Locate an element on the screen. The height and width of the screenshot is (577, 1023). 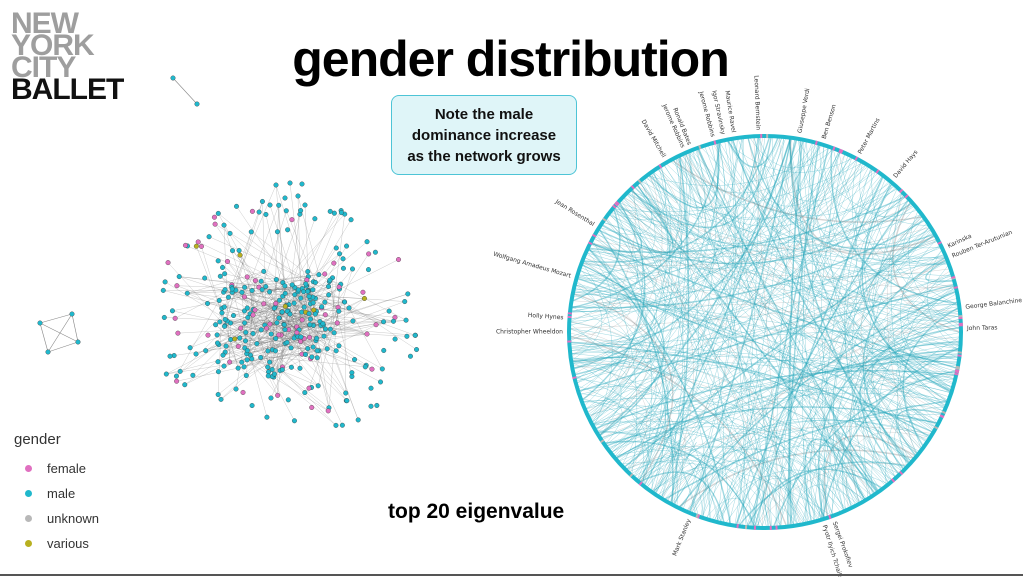
legend-label: female is located at coordinates (67, 468).